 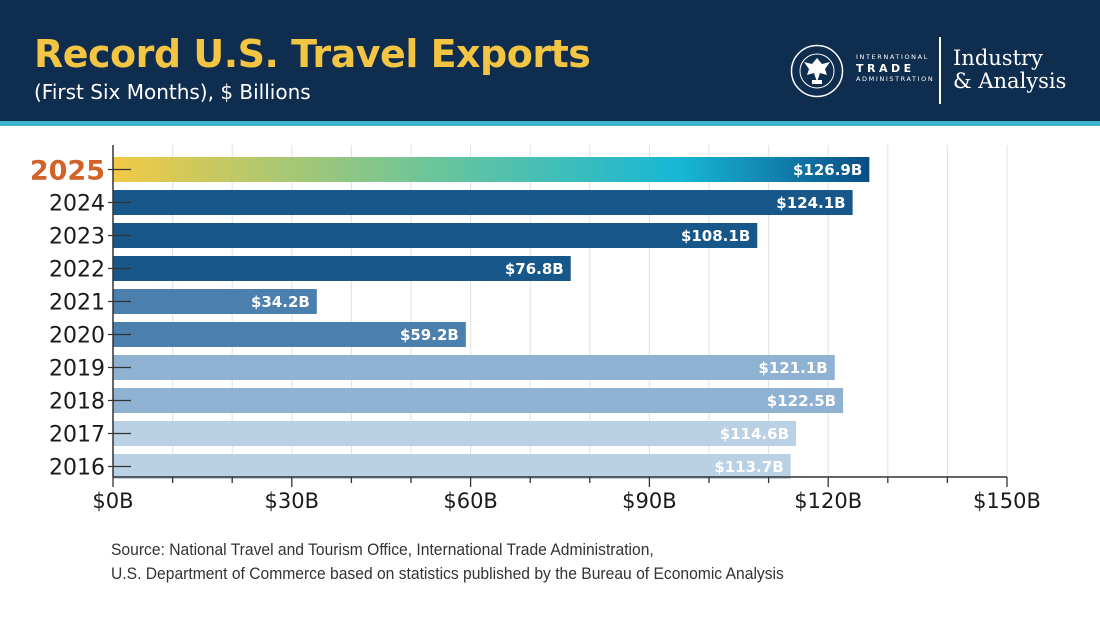 What do you see at coordinates (470, 501) in the screenshot?
I see `x-tick-label: $60B` at bounding box center [470, 501].